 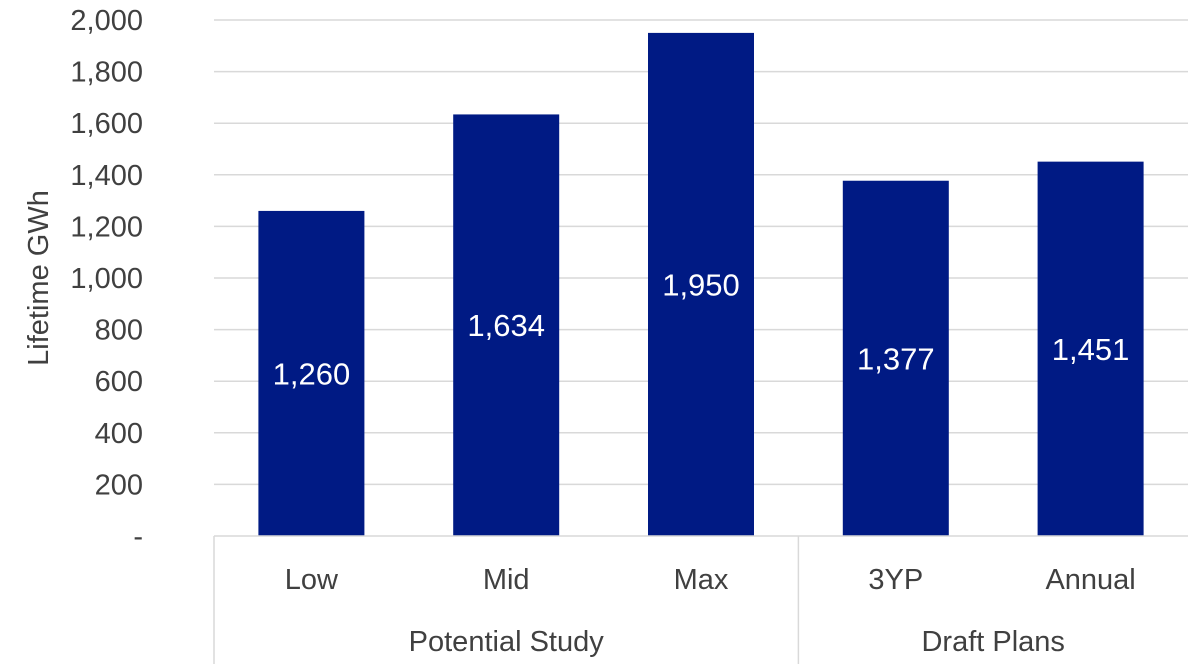 I want to click on y-tick-label: 1,800, so click(x=106, y=73).